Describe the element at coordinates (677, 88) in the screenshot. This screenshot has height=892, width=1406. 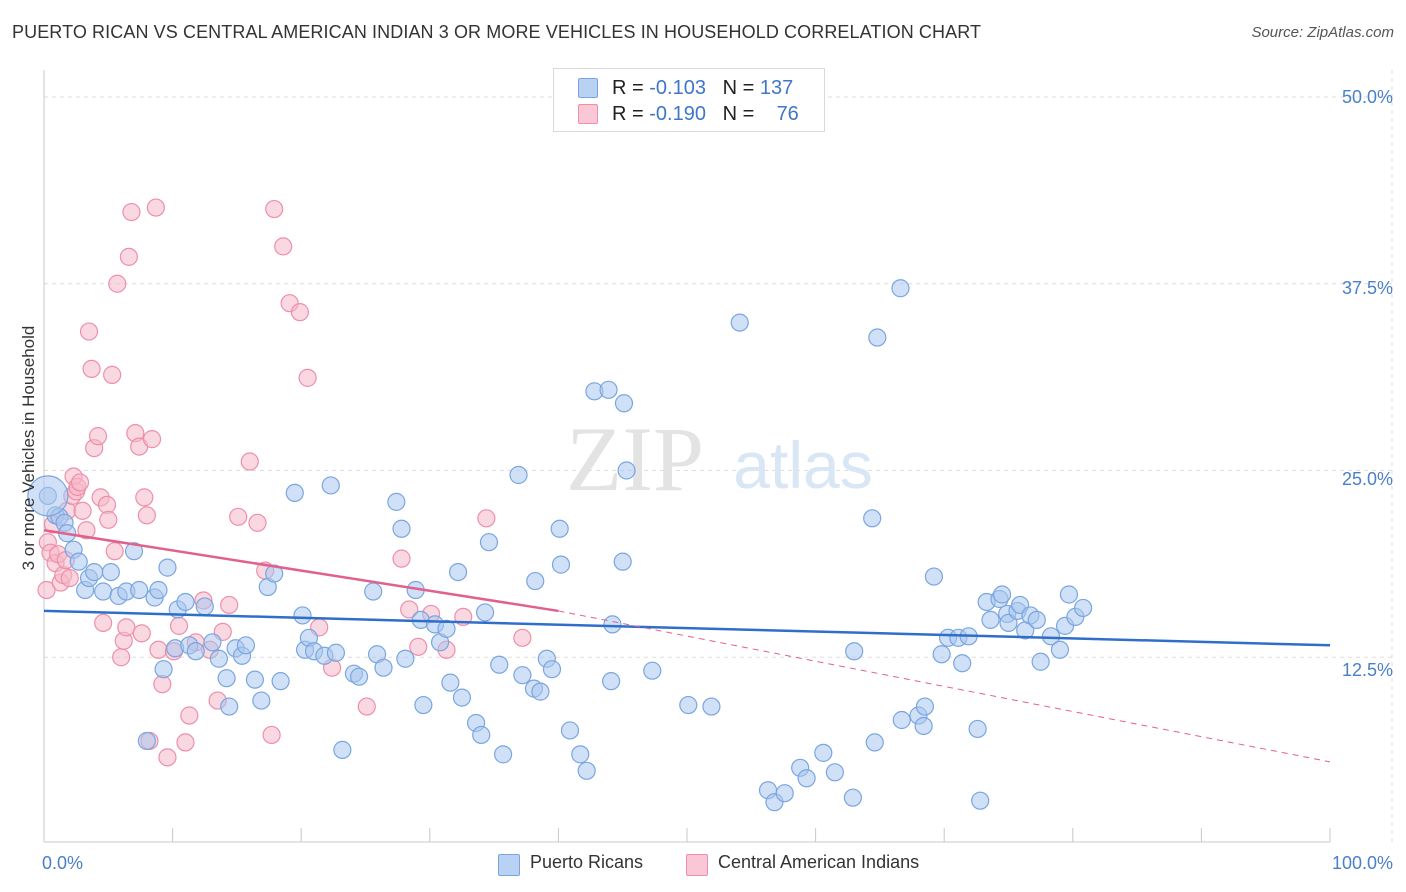
I see `legend-r-value: -0.103` at that location.